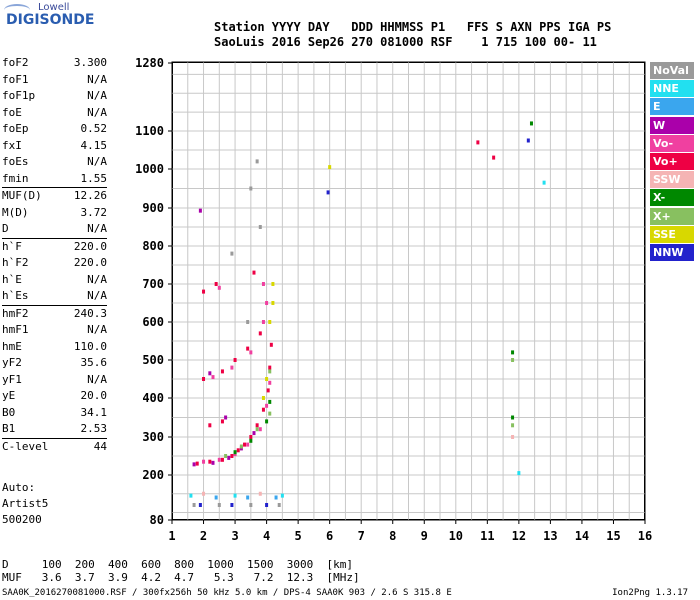 The height and width of the screenshot is (600, 700). What do you see at coordinates (54, 80) in the screenshot?
I see `param-row: foF1 N/A` at bounding box center [54, 80].